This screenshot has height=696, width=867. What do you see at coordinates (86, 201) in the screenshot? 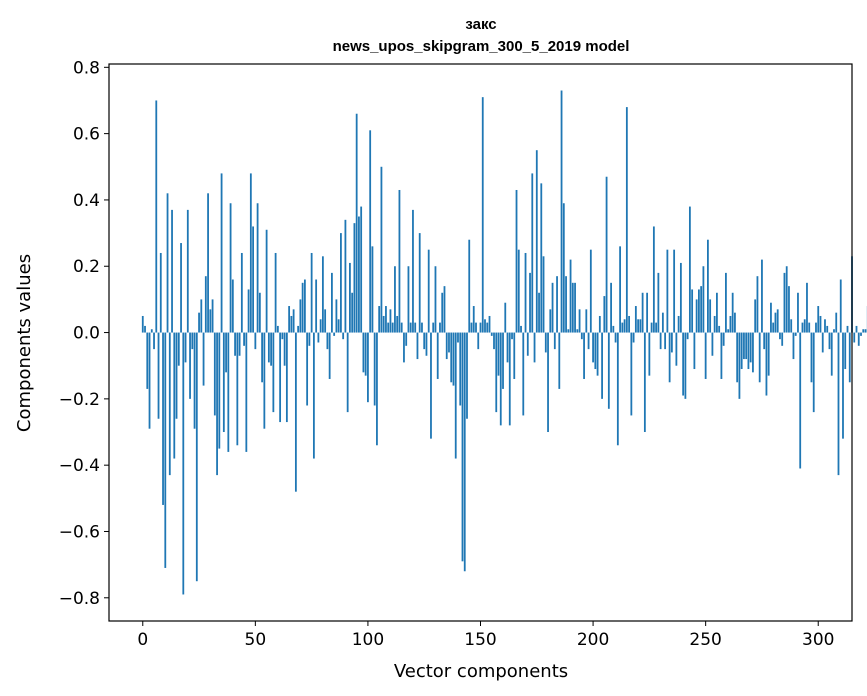
I see `y-tick-label: 0.4` at bounding box center [86, 201].